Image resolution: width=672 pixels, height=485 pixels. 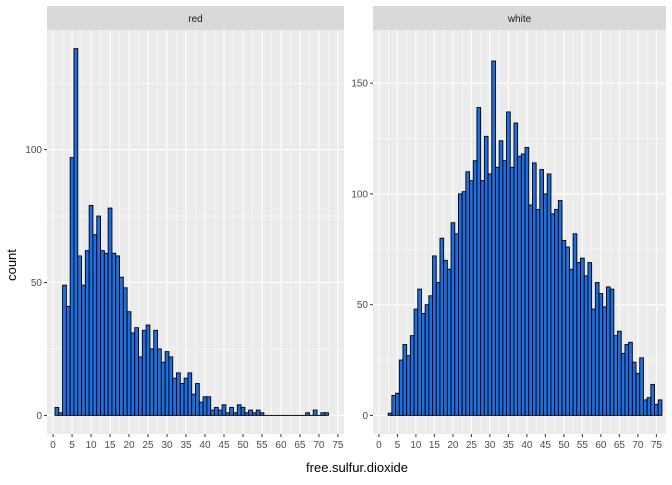 I want to click on x-tick-label: 70, so click(x=638, y=445).